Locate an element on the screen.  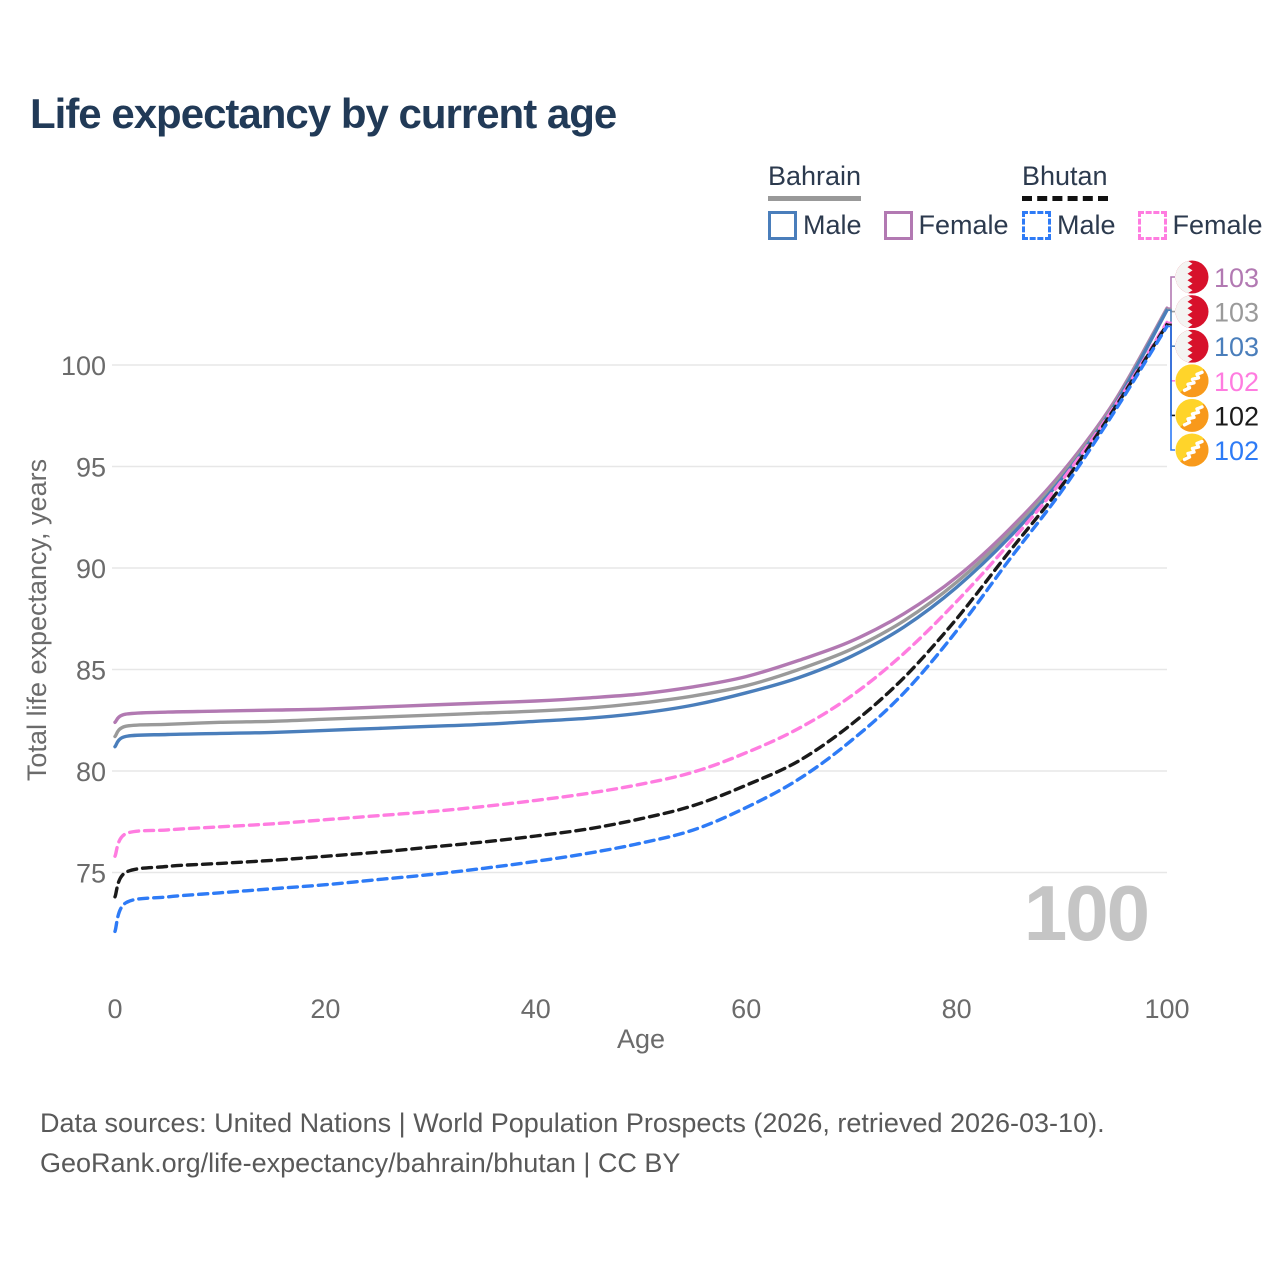
x-tick-label-40: 40 is located at coordinates (536, 1009).